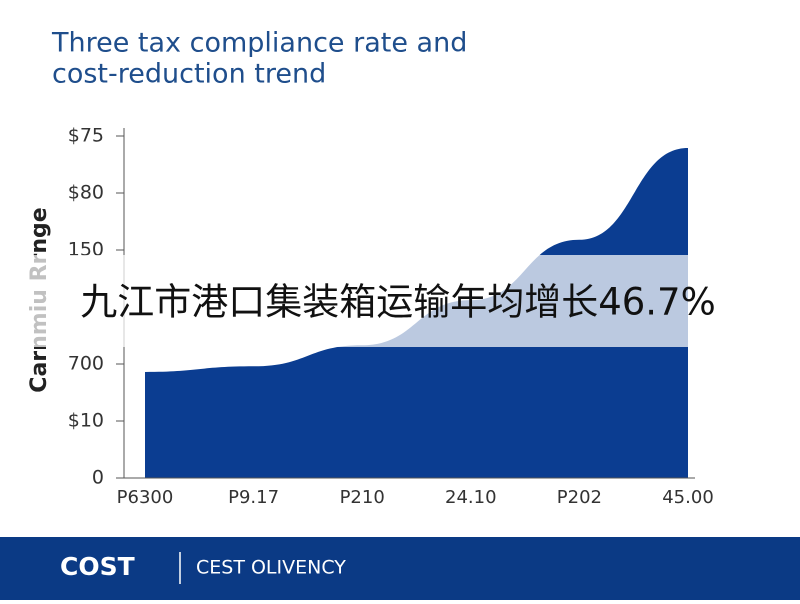 This screenshot has height=604, width=800. What do you see at coordinates (98, 478) in the screenshot?
I see `y-tick-label: 0` at bounding box center [98, 478].